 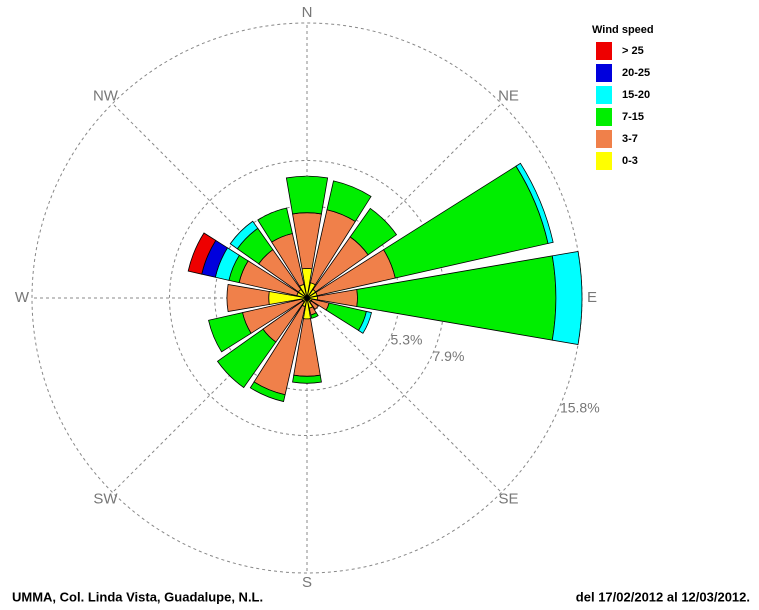 I want to click on direction-label: NE, so click(x=508, y=95).